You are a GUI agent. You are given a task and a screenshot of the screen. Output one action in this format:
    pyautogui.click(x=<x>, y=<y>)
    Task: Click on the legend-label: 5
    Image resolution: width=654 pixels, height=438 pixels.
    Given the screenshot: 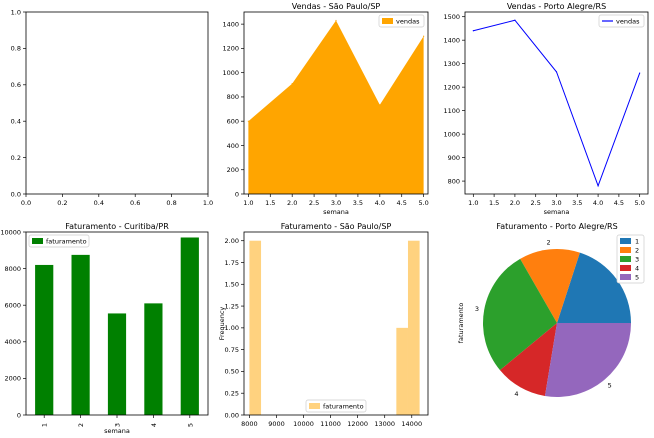 What is the action you would take?
    pyautogui.click(x=637, y=278)
    